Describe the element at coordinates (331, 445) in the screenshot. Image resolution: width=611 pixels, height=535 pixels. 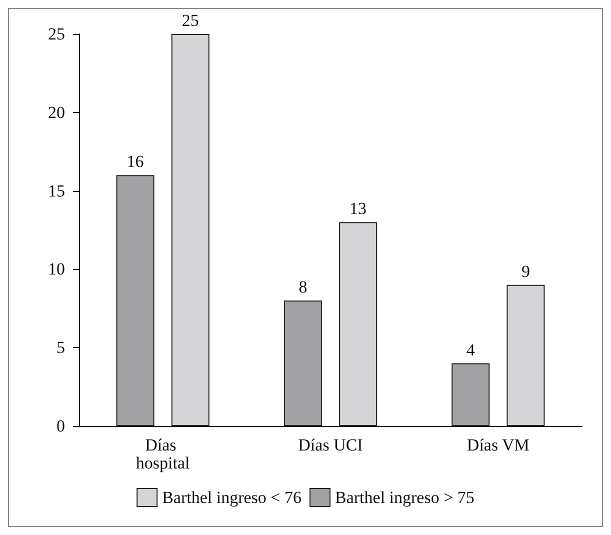
I see `x-tick-label: Días UCI` at that location.